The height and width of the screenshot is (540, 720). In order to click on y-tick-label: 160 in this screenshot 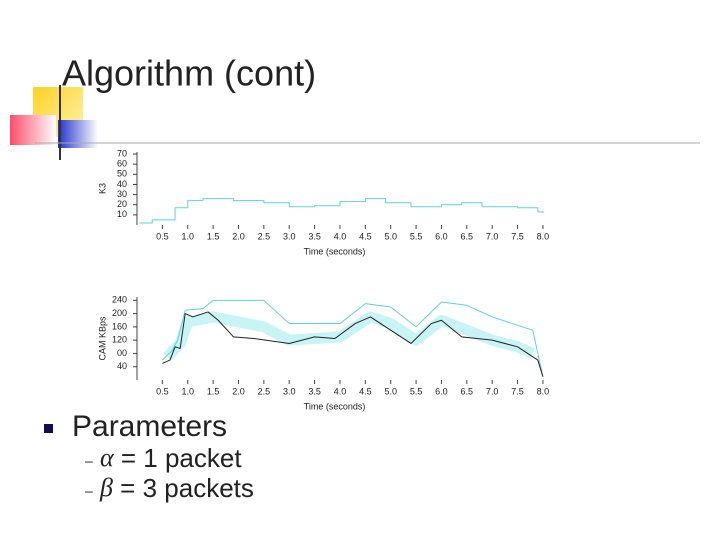, I will do `click(119, 326)`.